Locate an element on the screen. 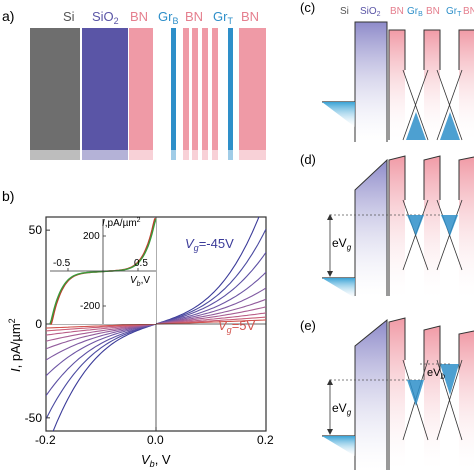  si-label: Si is located at coordinates (69, 16).